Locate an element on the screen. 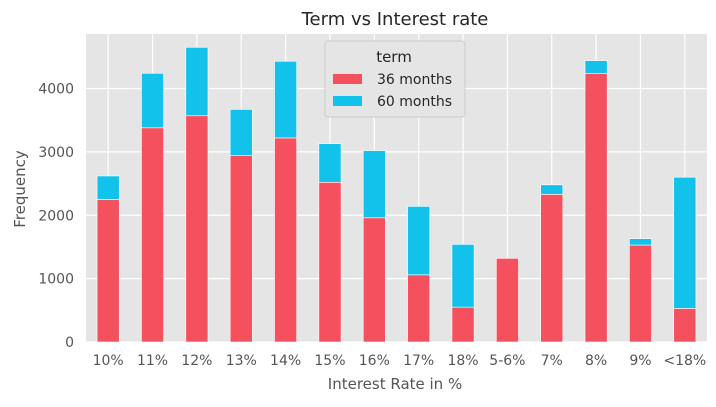  x-tick-label: 10% is located at coordinates (108, 361).